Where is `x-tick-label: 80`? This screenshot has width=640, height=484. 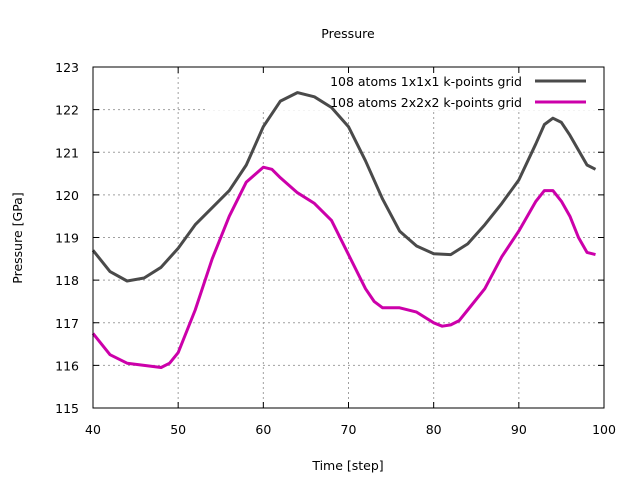
x-tick-label: 80 is located at coordinates (434, 429).